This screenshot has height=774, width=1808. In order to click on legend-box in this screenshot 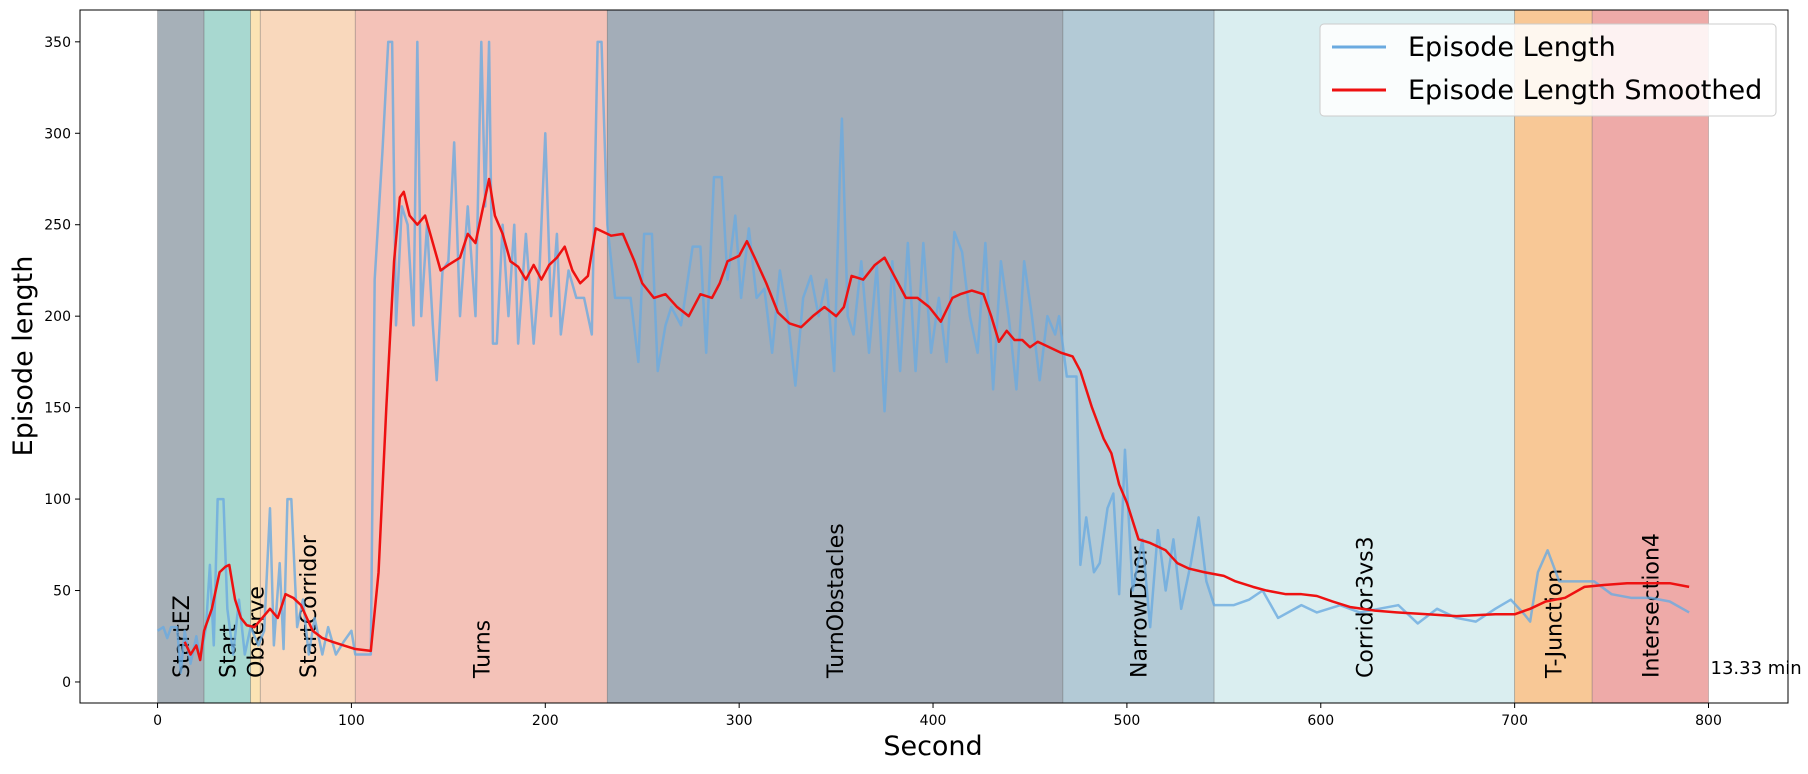, I will do `click(1548, 70)`.